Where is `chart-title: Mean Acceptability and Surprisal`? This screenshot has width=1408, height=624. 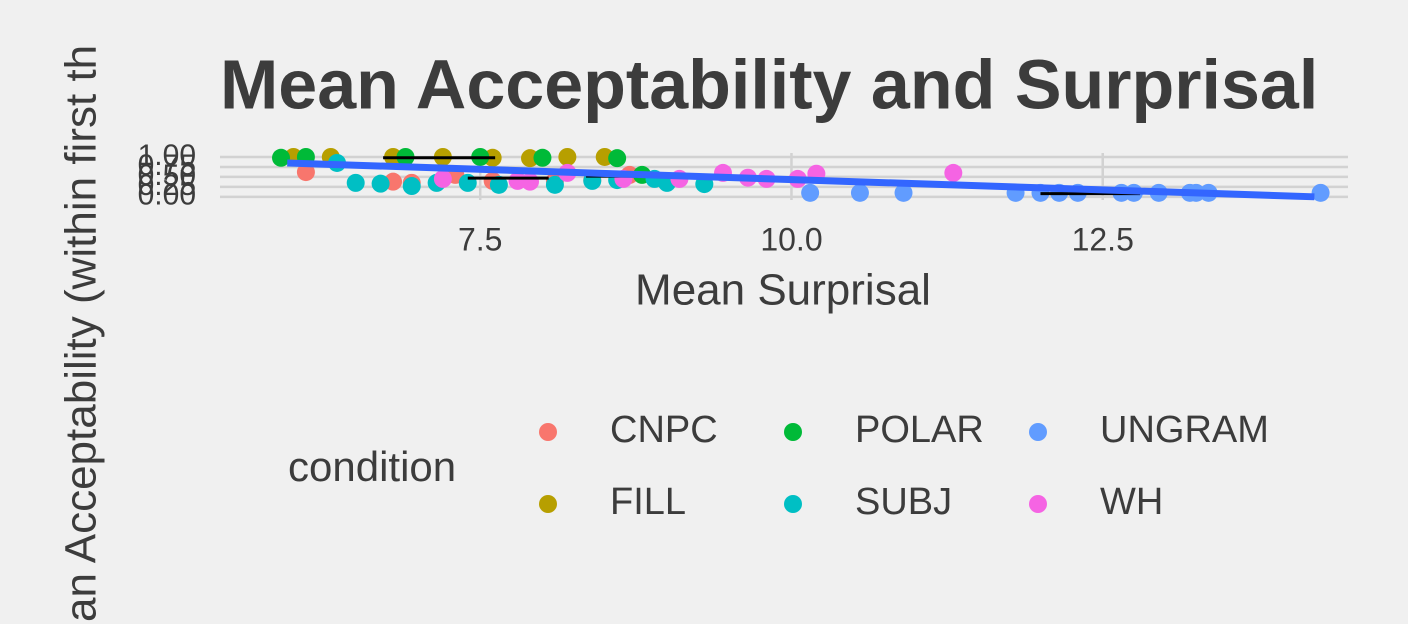
chart-title: Mean Acceptability and Surprisal is located at coordinates (769, 84).